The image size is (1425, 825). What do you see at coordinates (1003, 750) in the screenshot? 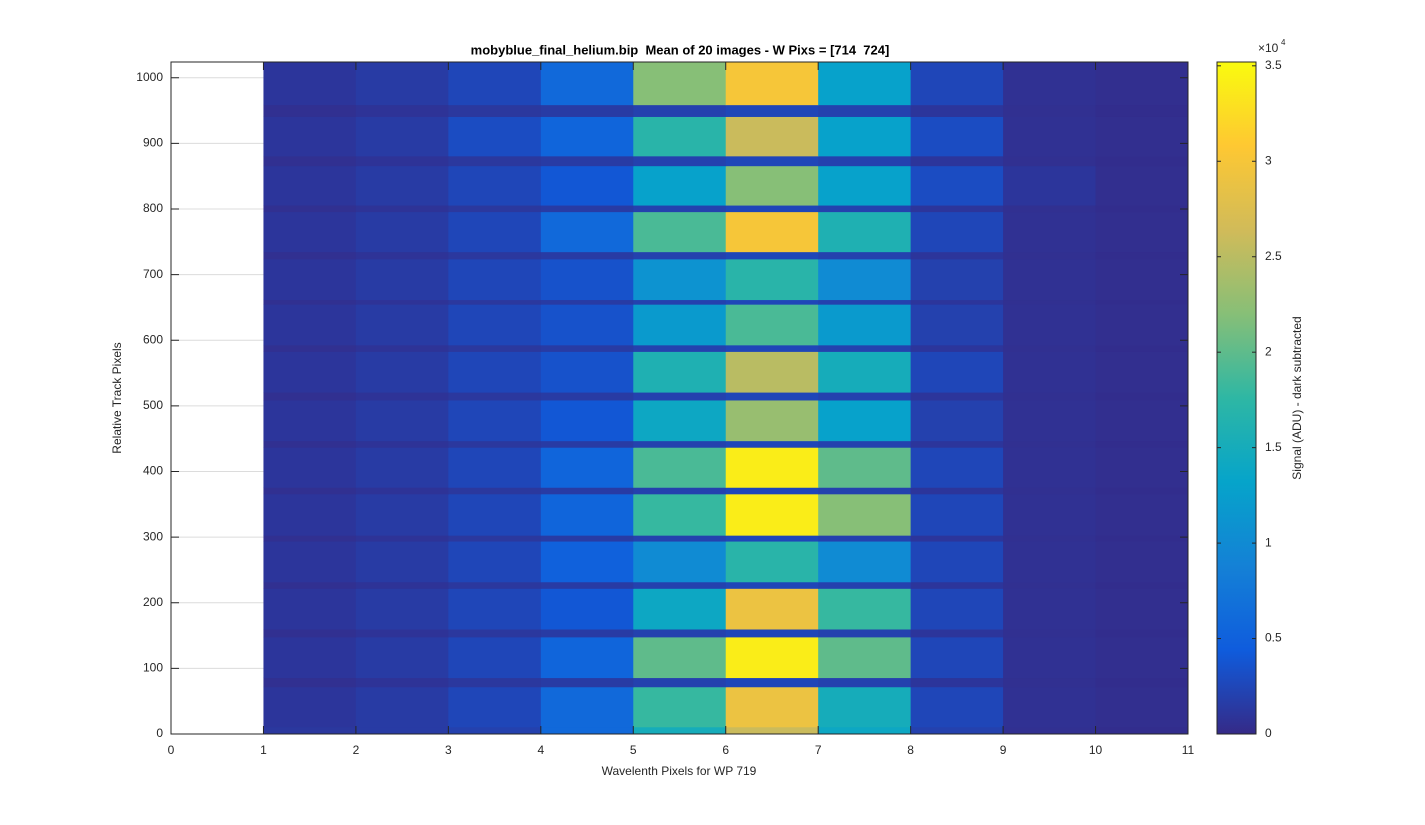
I see `x-tick-label: 9` at bounding box center [1003, 750].